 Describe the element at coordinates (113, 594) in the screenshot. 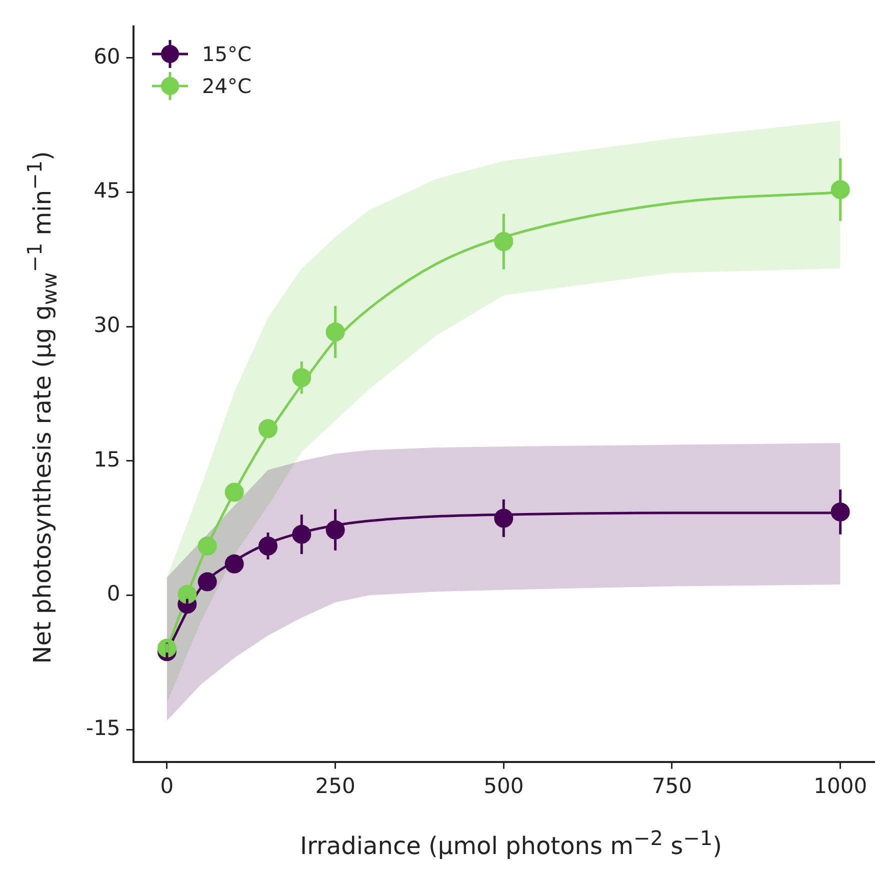

I see `y-tick-label: 0` at that location.